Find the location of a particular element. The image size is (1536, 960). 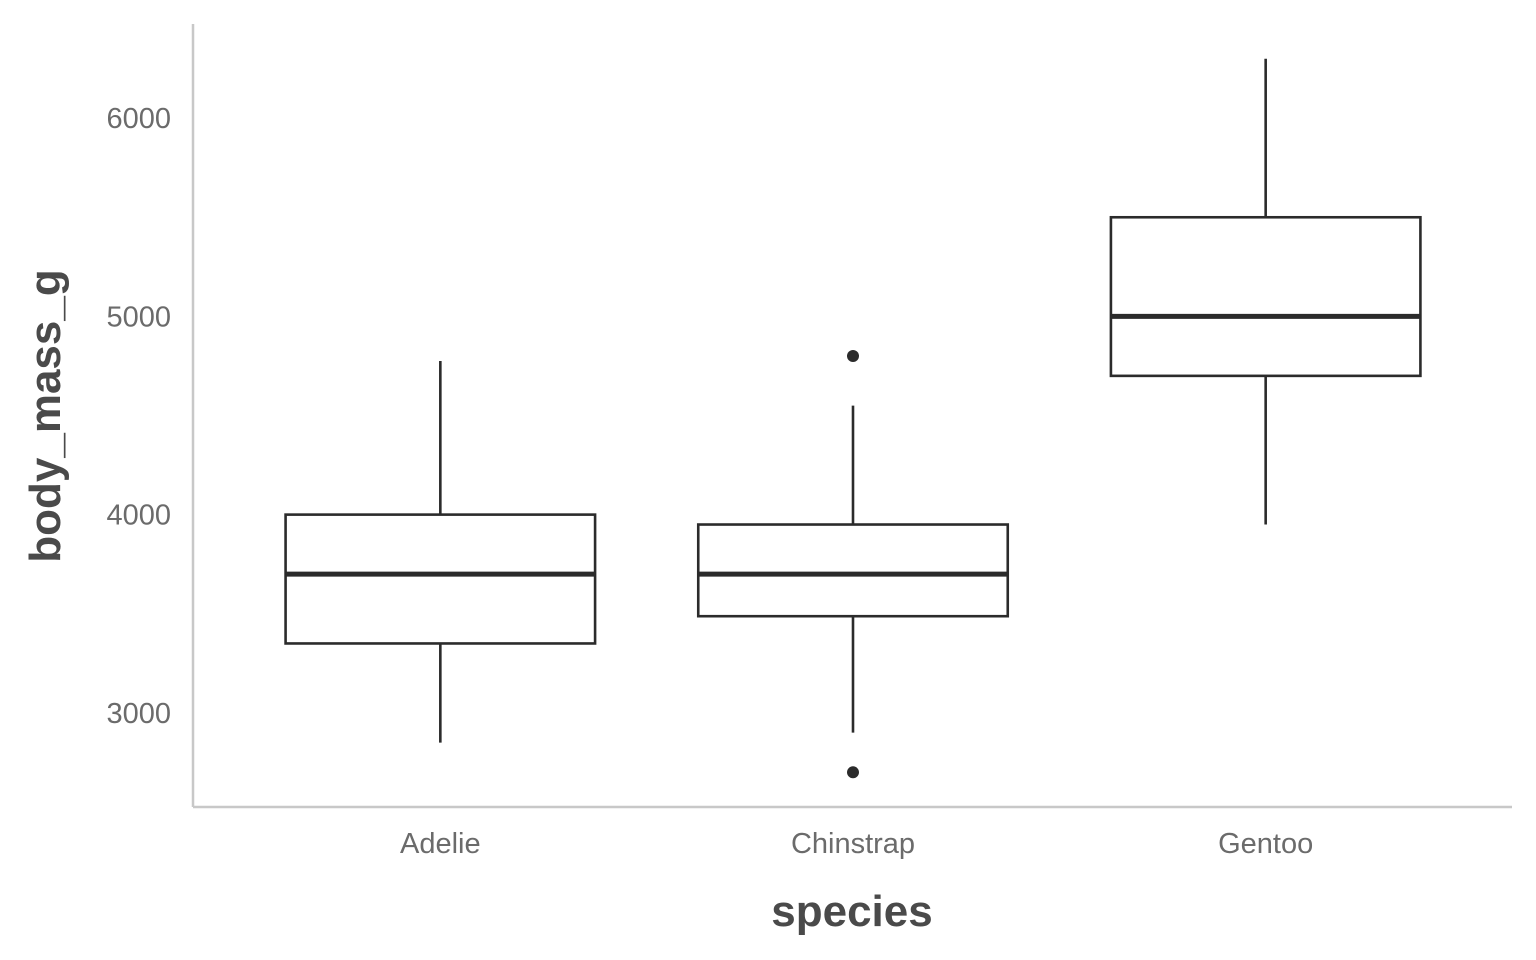

y-tick-label: 5000 is located at coordinates (138, 317).